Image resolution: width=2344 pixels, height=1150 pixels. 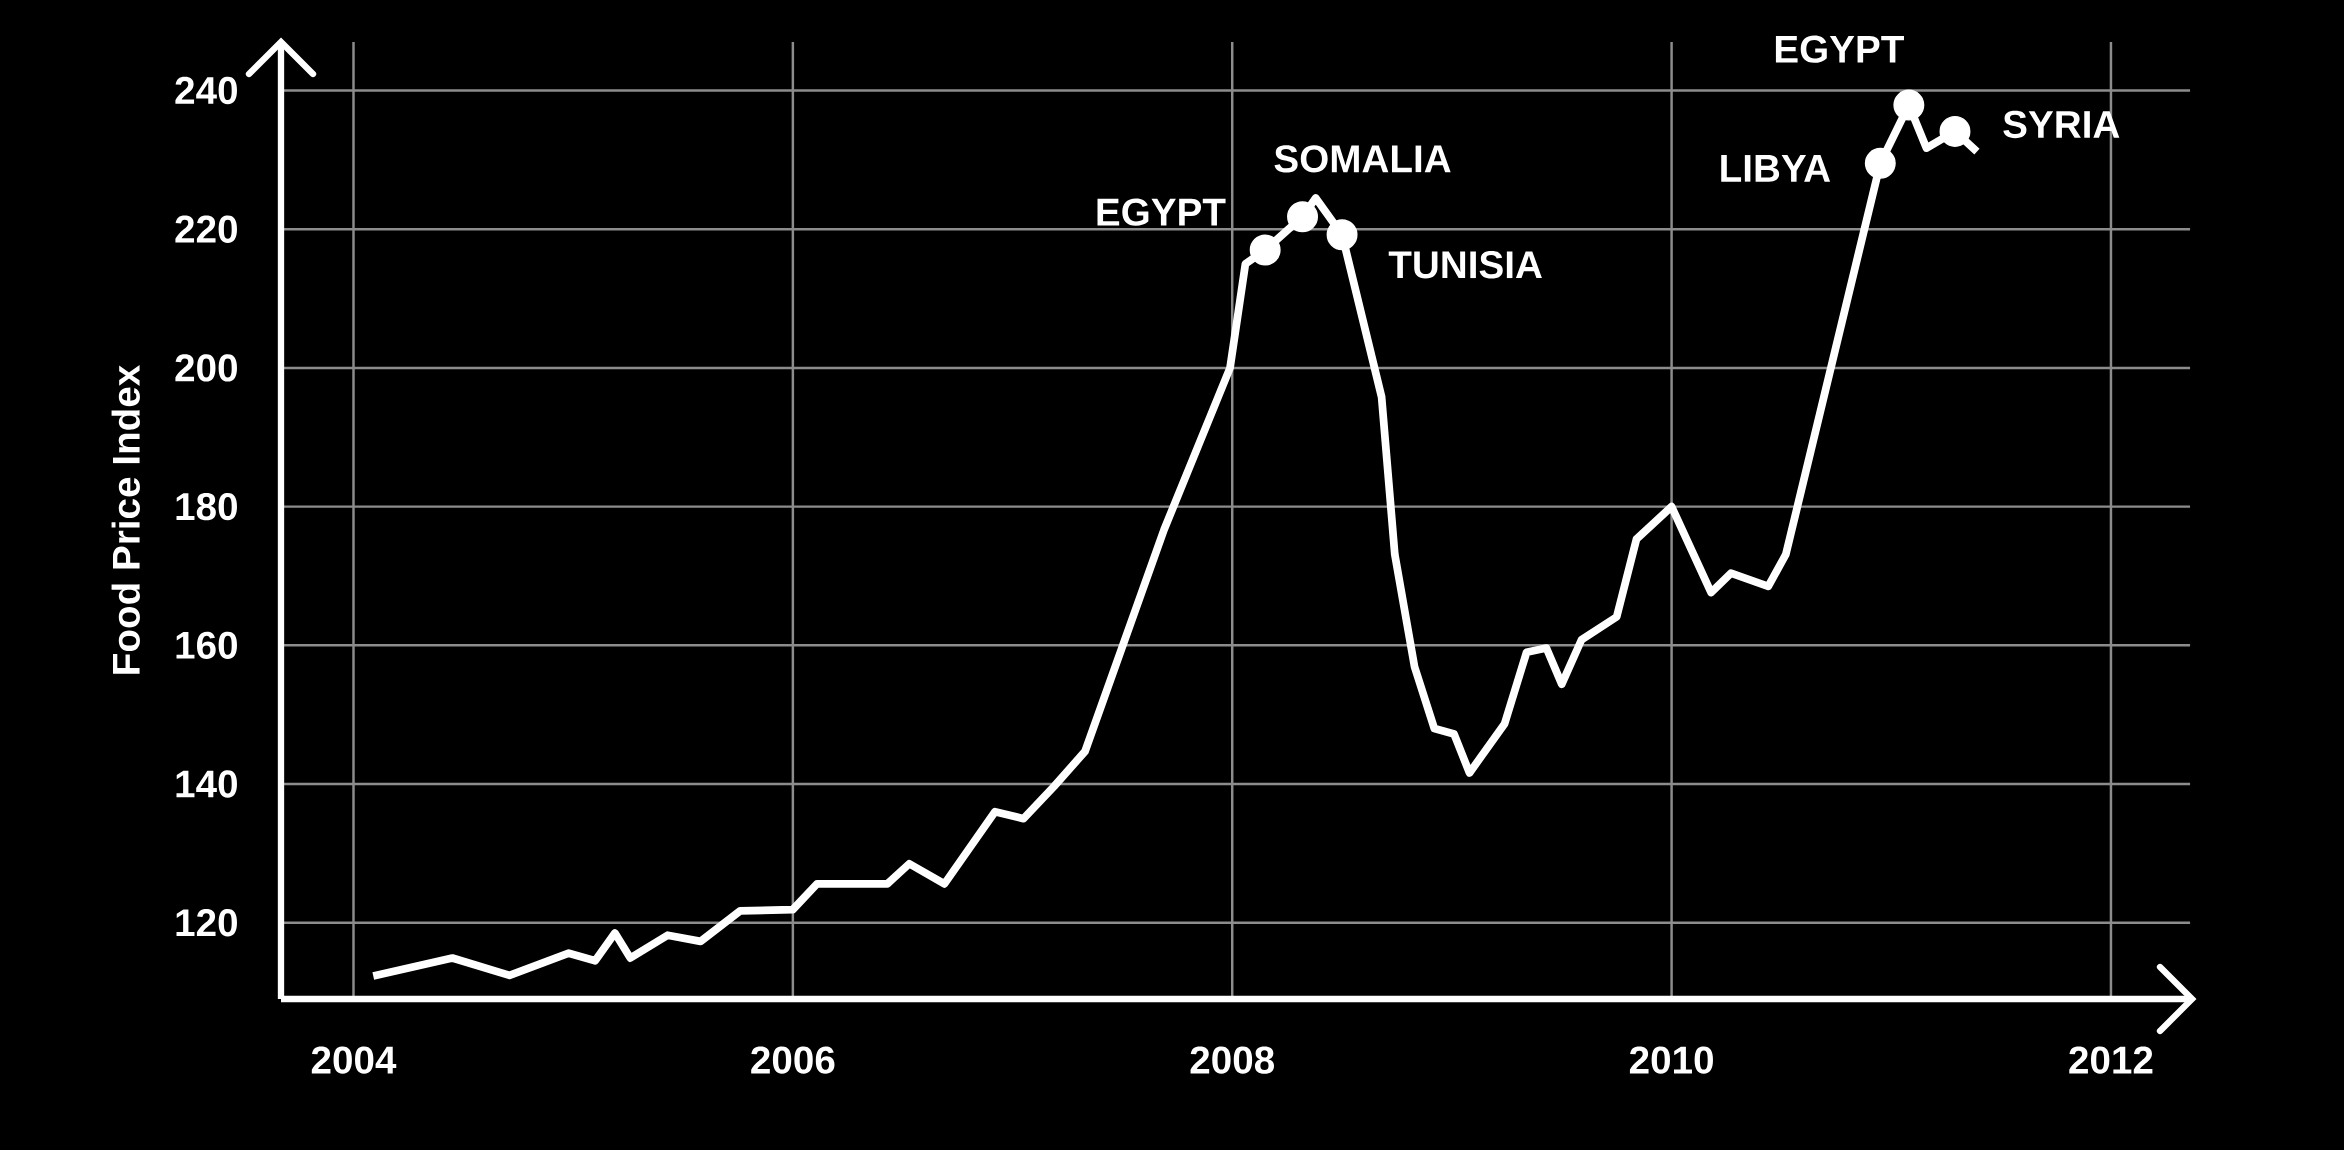 What do you see at coordinates (125, 519) in the screenshot?
I see `y-axis-title: Food Price Index` at bounding box center [125, 519].